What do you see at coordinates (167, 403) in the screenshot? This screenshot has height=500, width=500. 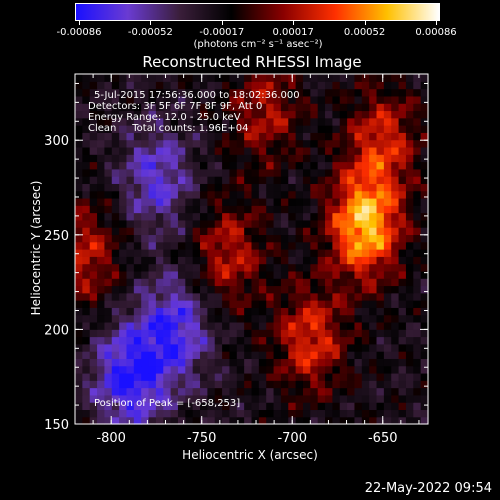 I see `peak-position: Position of Peak = [-658,253]` at bounding box center [167, 403].